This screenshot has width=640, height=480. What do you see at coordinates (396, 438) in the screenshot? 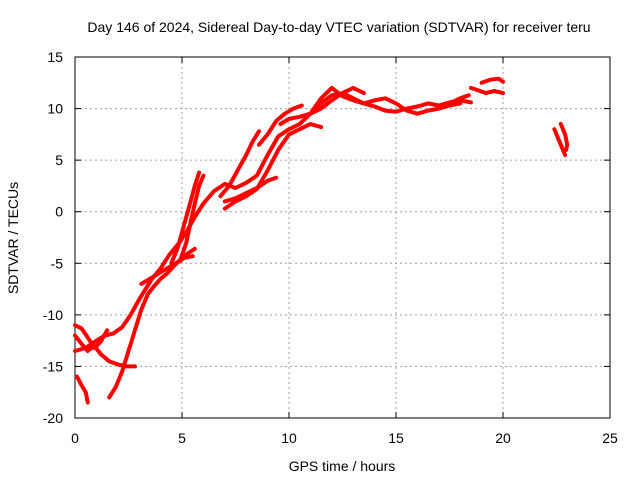
I see `x-tick-label: 15` at bounding box center [396, 438].